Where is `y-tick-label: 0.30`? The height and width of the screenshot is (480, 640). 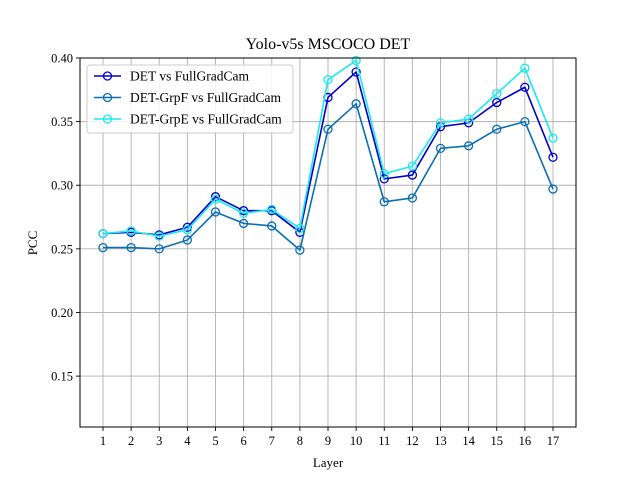 y-tick-label: 0.30 is located at coordinates (62, 186).